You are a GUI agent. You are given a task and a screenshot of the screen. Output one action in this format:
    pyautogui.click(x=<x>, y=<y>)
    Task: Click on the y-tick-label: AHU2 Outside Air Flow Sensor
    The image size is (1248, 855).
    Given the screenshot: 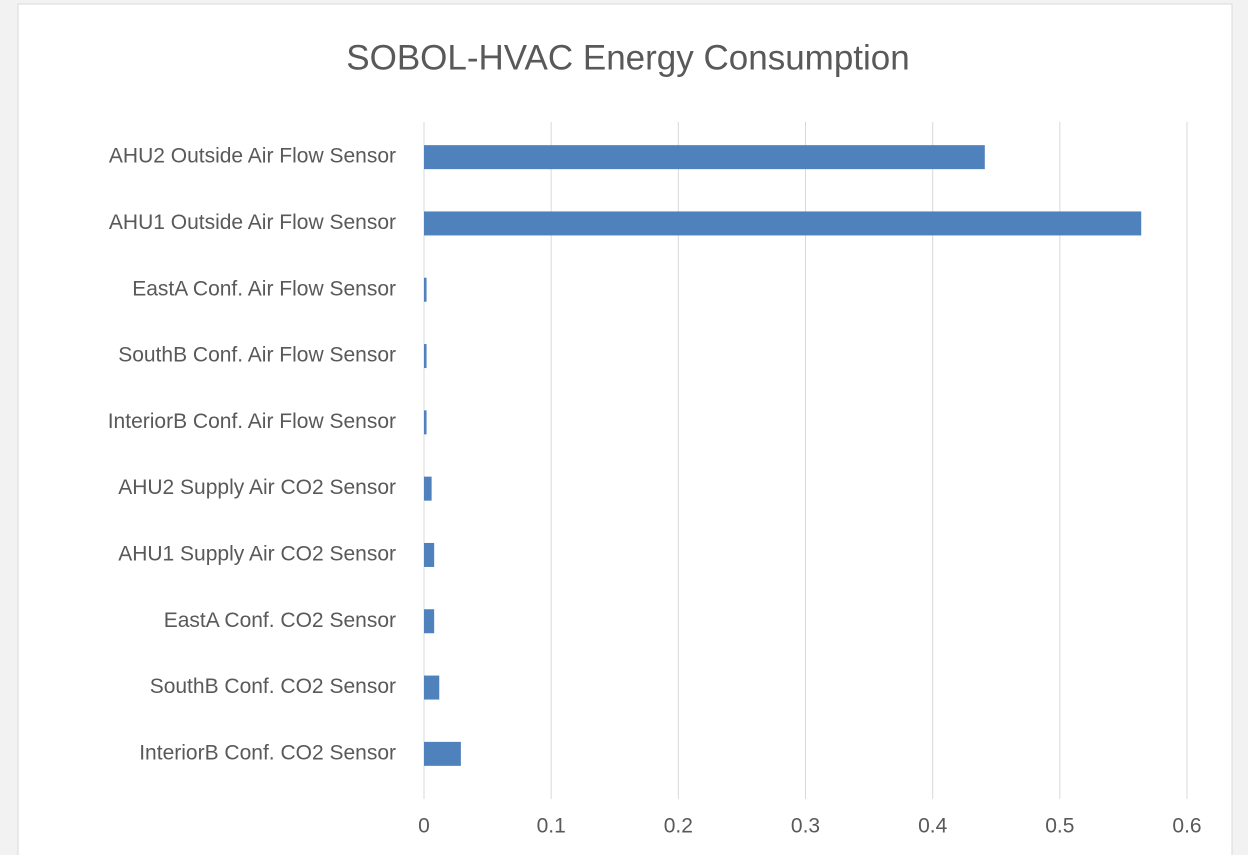 What is the action you would take?
    pyautogui.click(x=252, y=156)
    